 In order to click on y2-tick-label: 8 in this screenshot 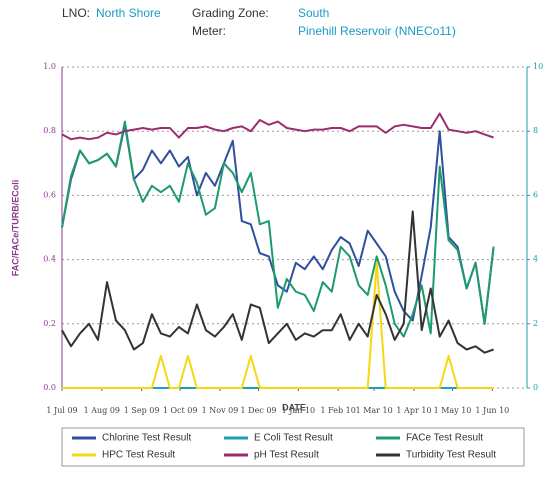, I will do `click(535, 130)`.